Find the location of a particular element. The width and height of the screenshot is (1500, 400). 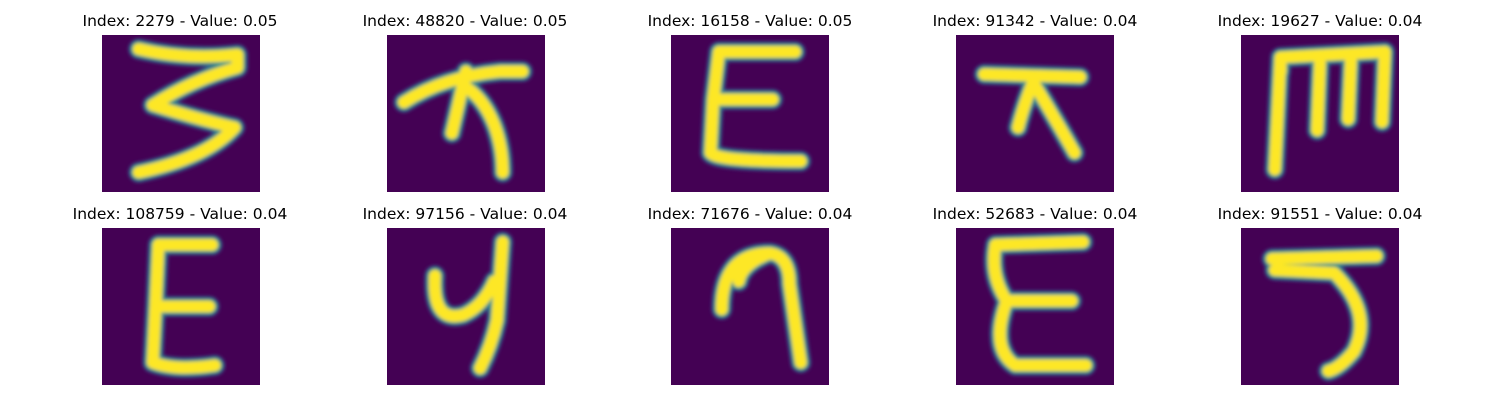

panel-title: Index: 91342 - Value: 0.04 is located at coordinates (1035, 21).